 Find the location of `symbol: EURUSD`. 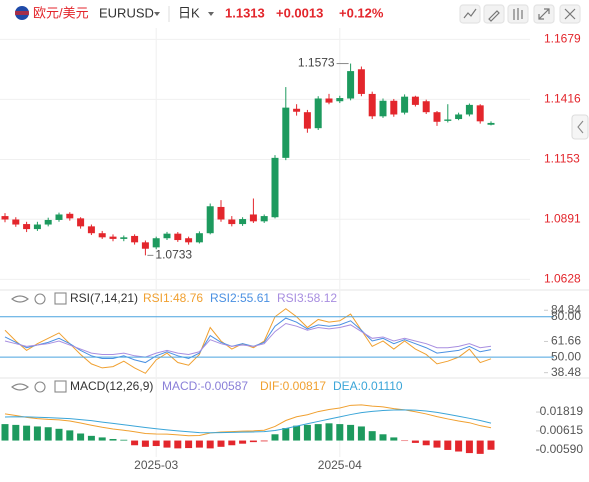

symbol: EURUSD is located at coordinates (126, 12).